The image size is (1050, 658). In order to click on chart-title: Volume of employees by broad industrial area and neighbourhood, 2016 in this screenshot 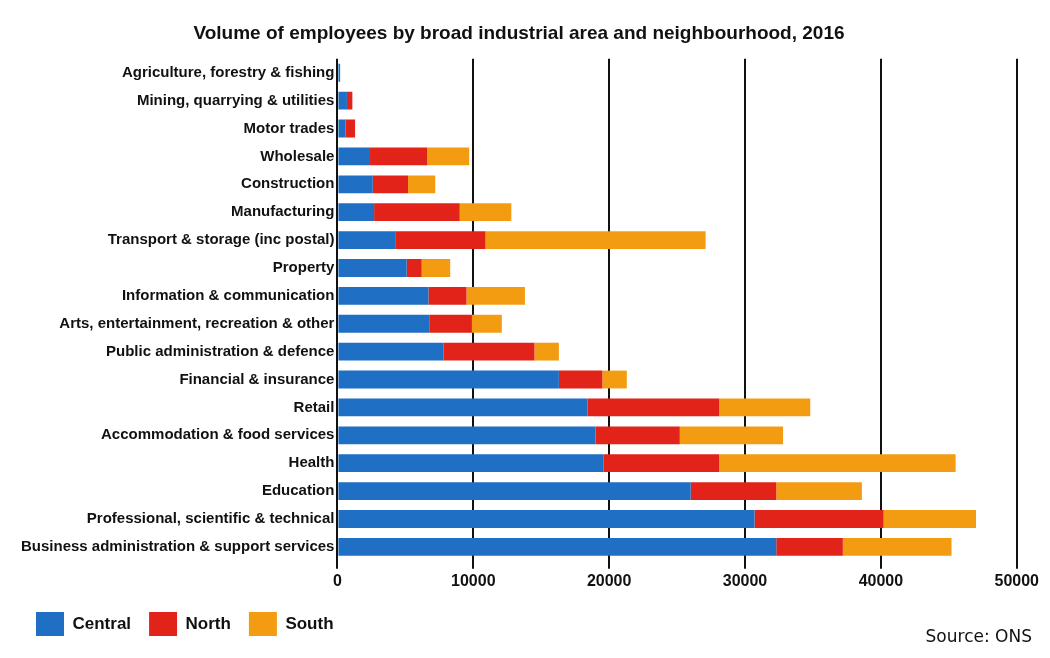, I will do `click(519, 32)`.